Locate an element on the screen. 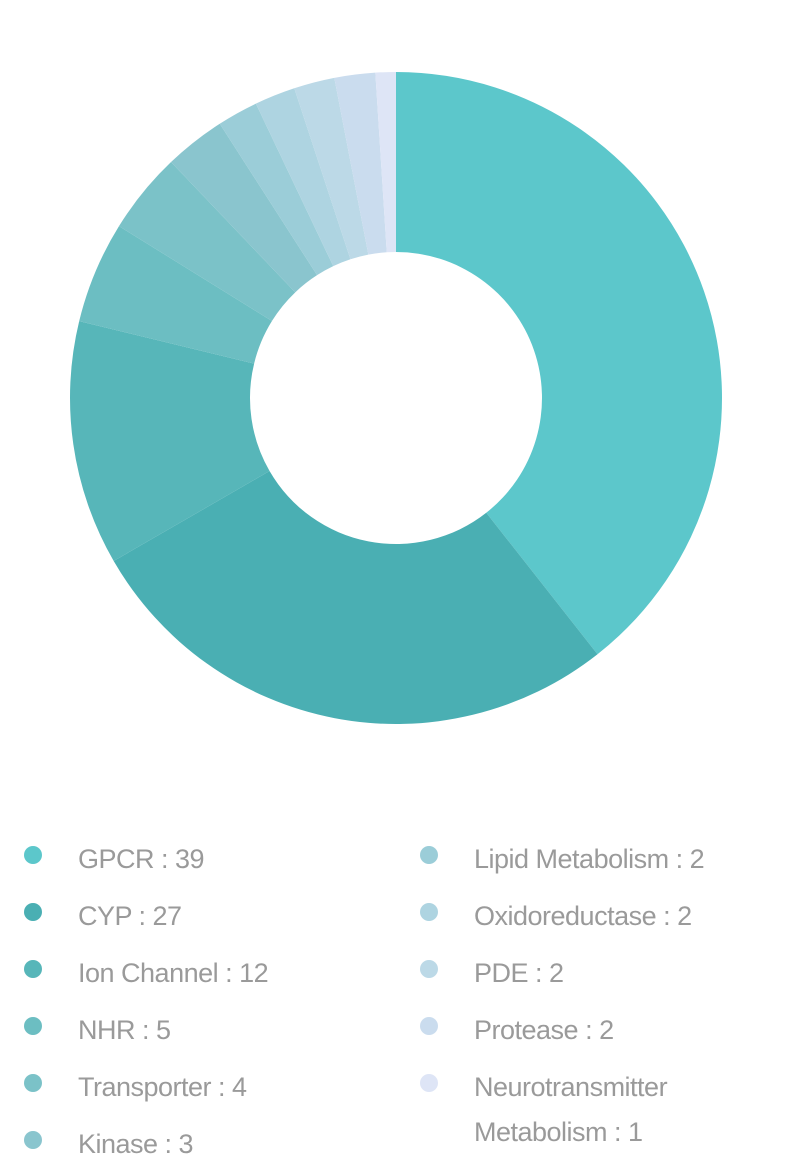  donut-slice-oxidoreductase is located at coordinates (303, 177).